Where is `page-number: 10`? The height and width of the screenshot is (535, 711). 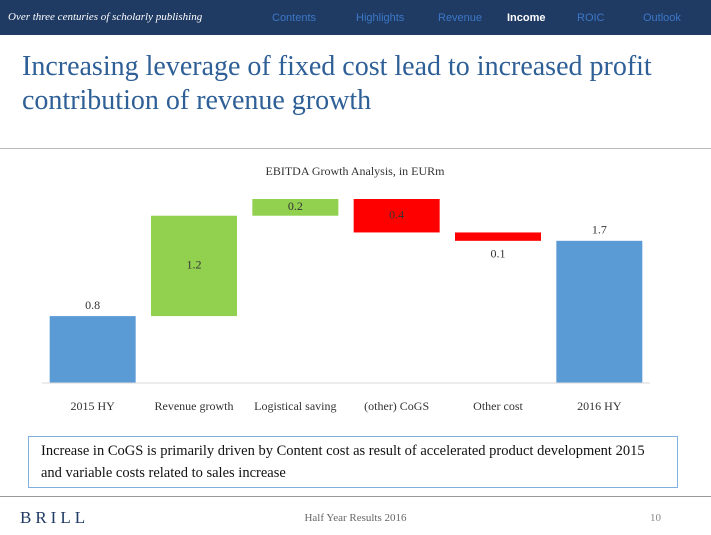 page-number: 10 is located at coordinates (655, 518).